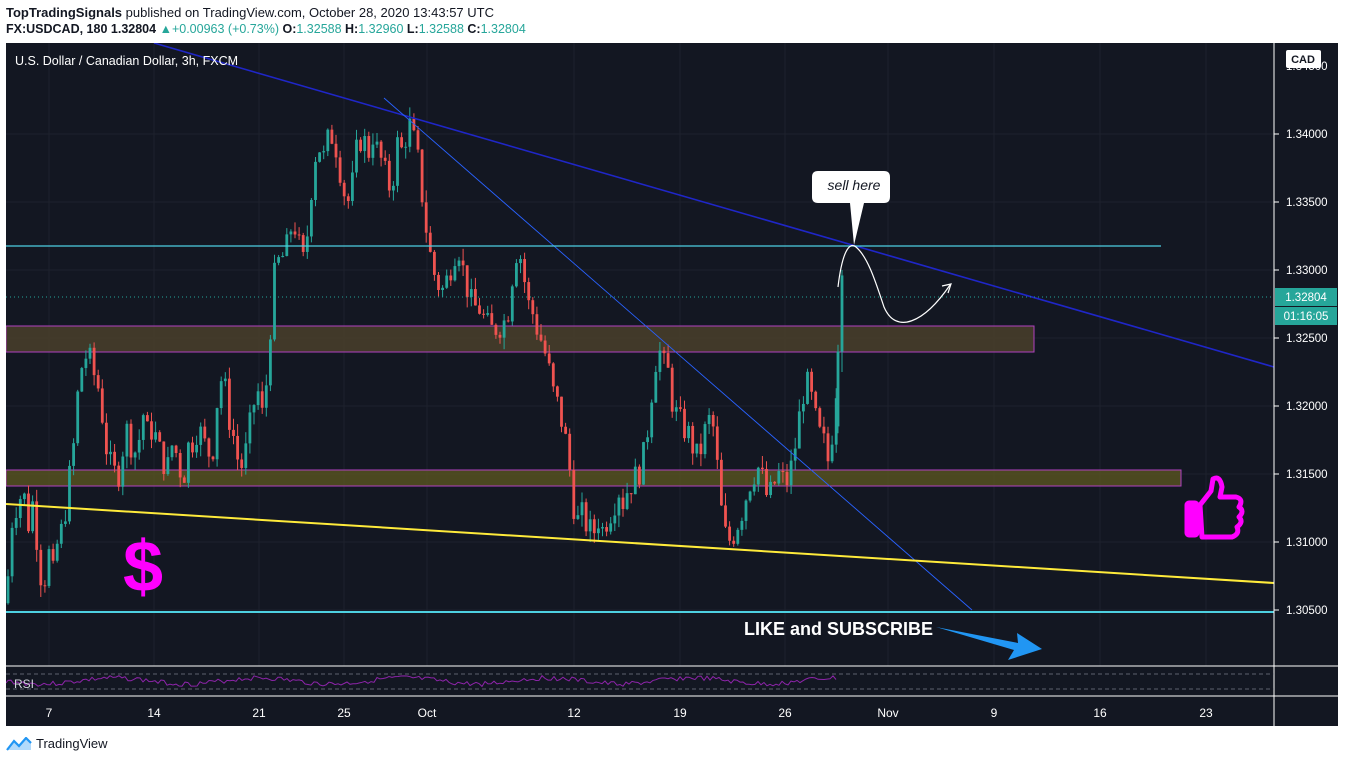 The height and width of the screenshot is (763, 1345). What do you see at coordinates (1307, 271) in the screenshot?
I see `price-tick-label: 1.33000` at bounding box center [1307, 271].